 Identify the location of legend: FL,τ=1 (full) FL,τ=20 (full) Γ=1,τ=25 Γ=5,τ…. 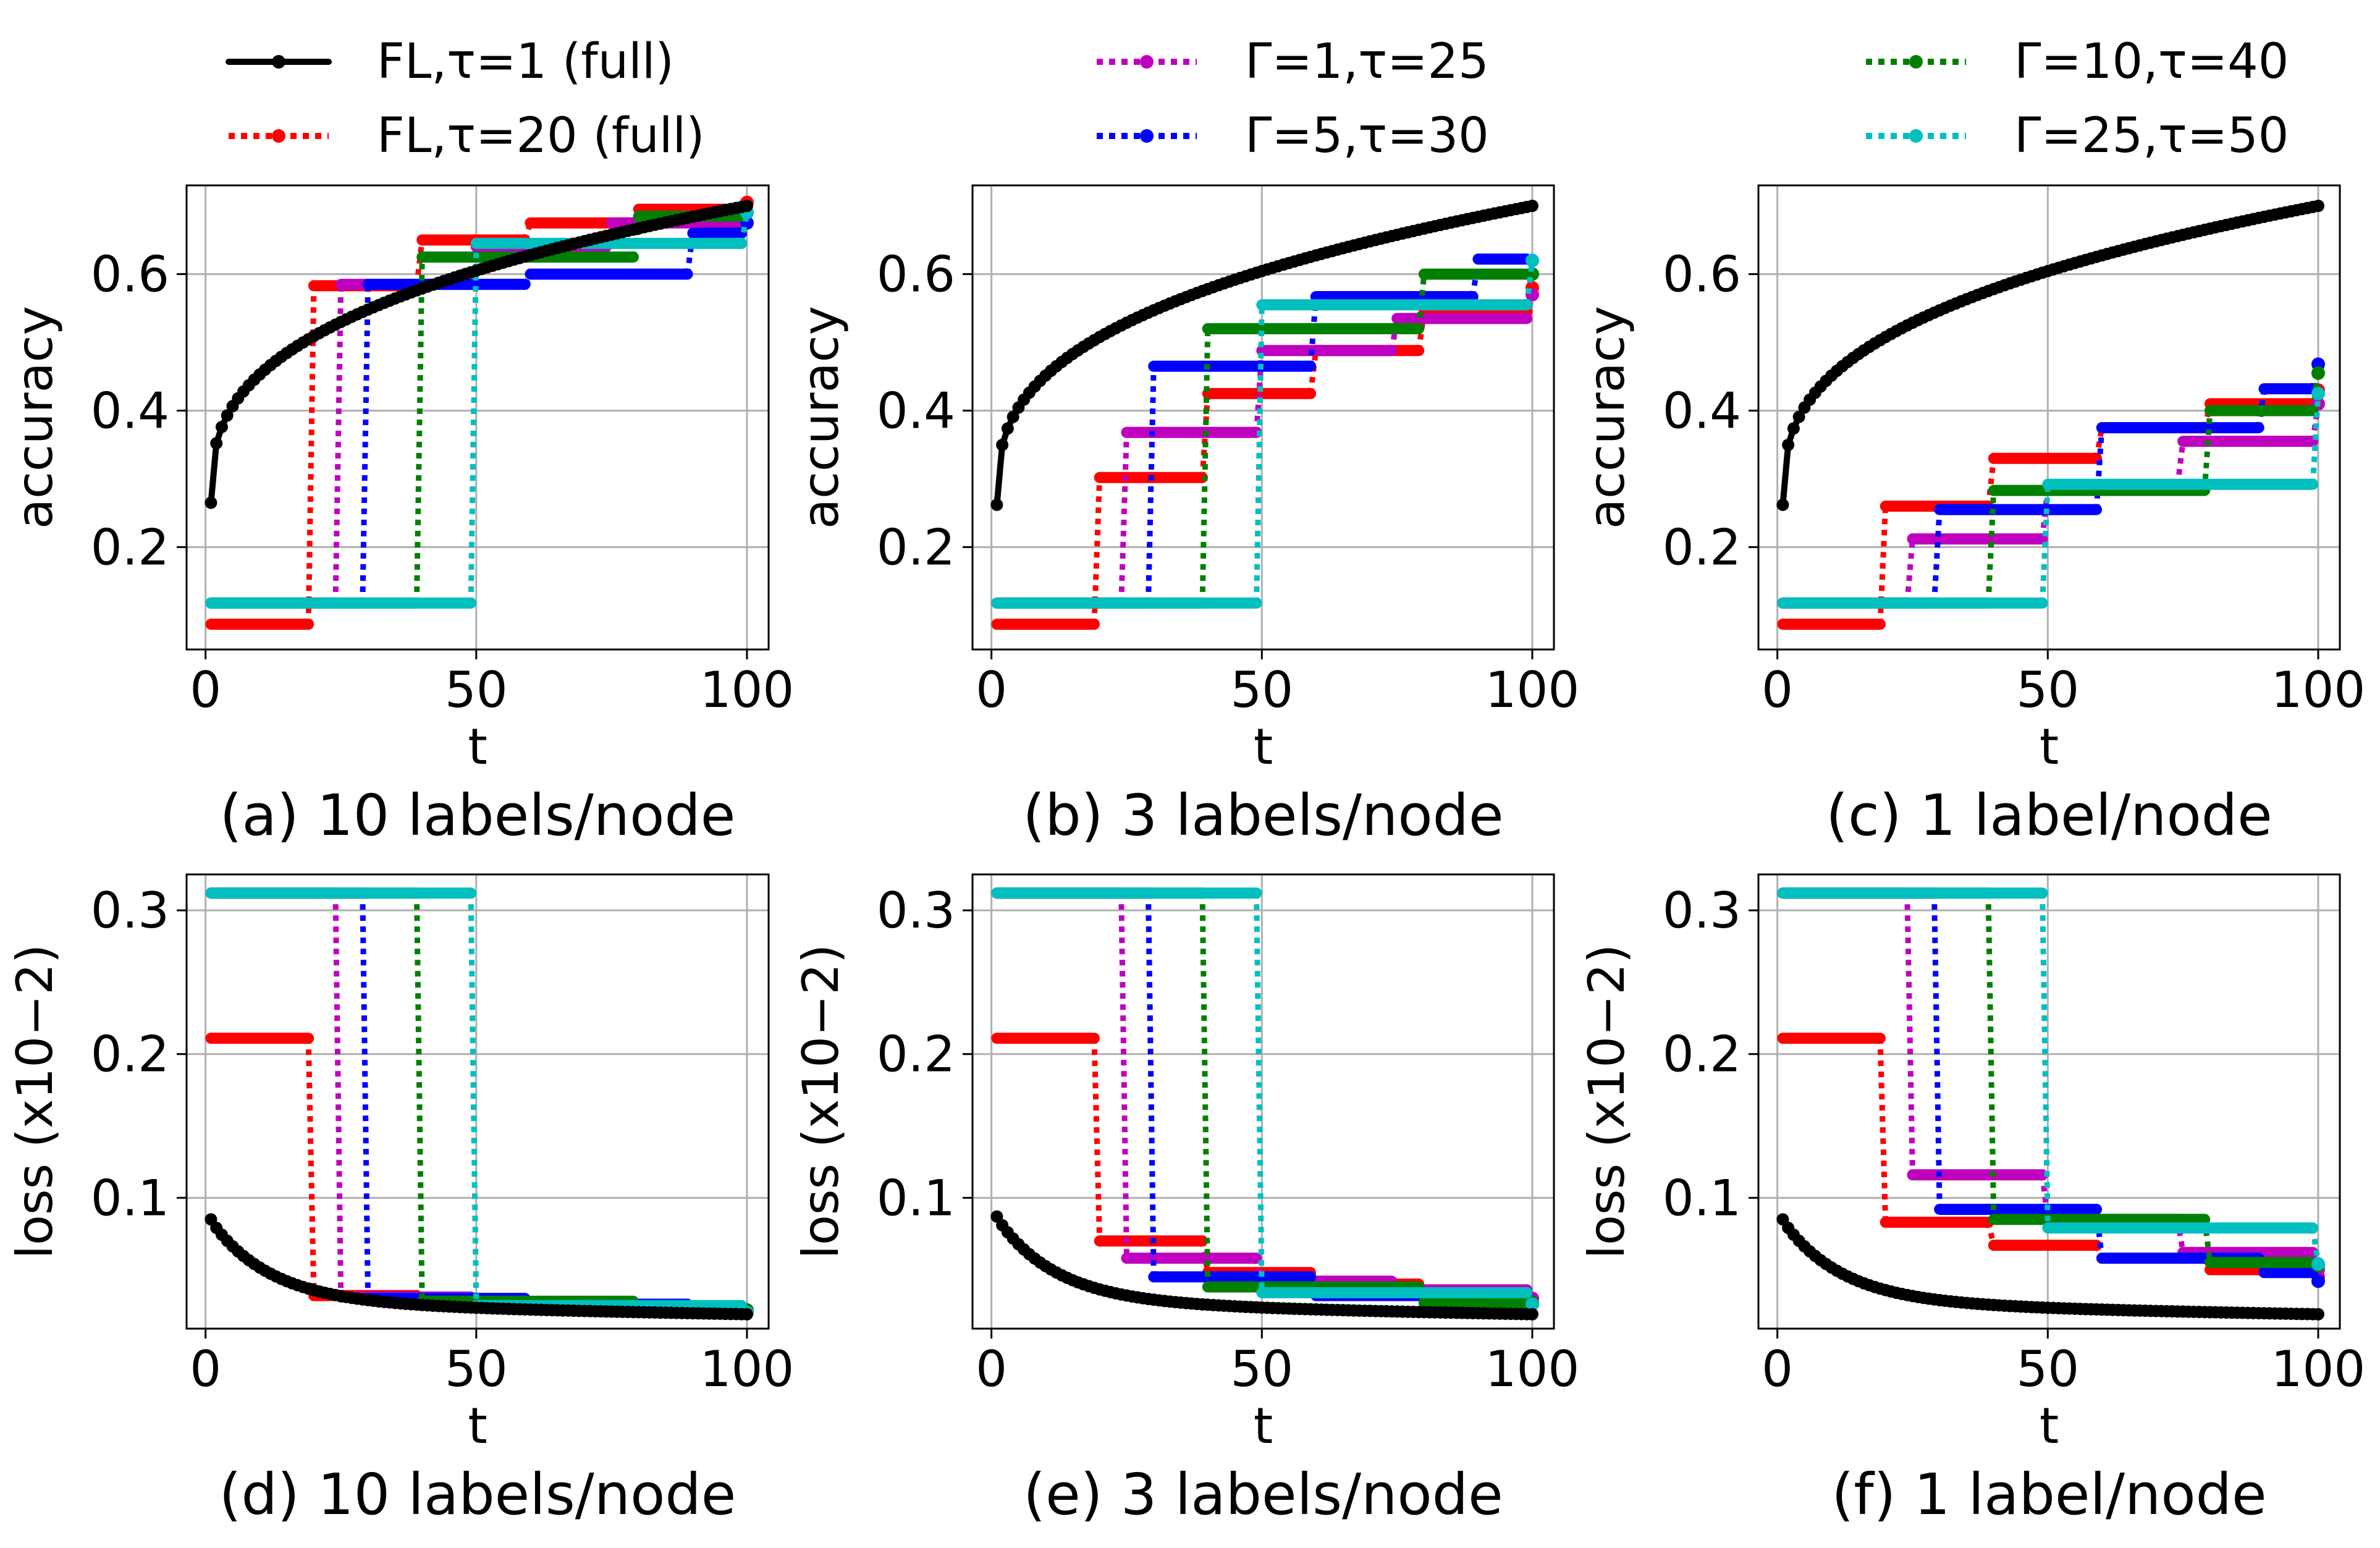
(1257, 99).